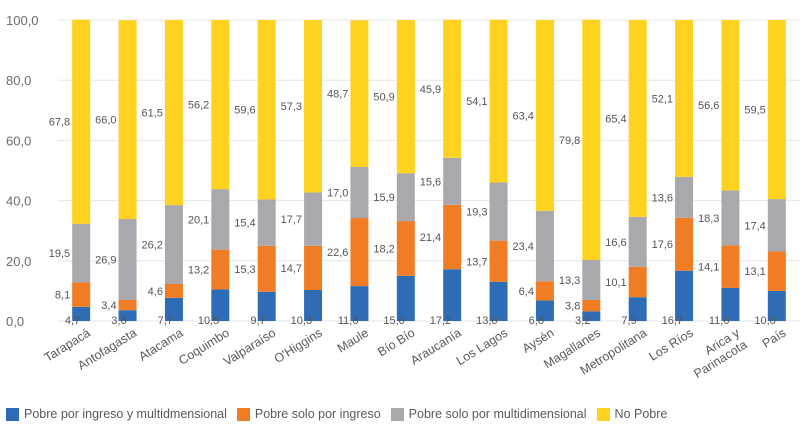 The width and height of the screenshot is (804, 425). Describe the element at coordinates (628, 321) in the screenshot. I see `data-label: 7,9` at that location.